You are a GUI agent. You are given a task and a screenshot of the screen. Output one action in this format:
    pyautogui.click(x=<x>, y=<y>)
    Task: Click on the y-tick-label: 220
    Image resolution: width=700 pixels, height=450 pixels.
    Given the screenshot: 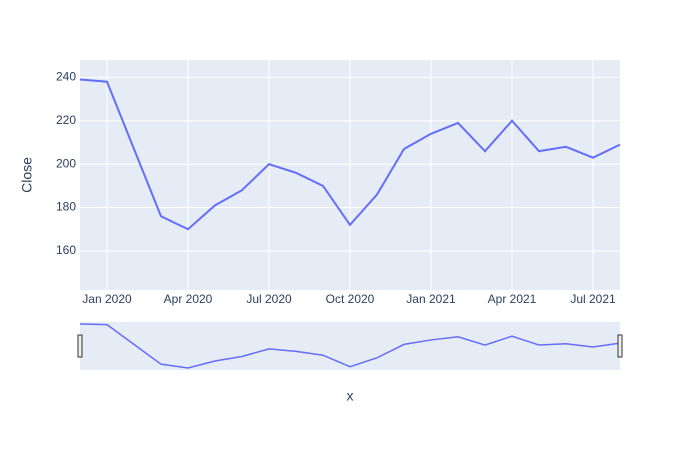 What is the action you would take?
    pyautogui.click(x=66, y=120)
    